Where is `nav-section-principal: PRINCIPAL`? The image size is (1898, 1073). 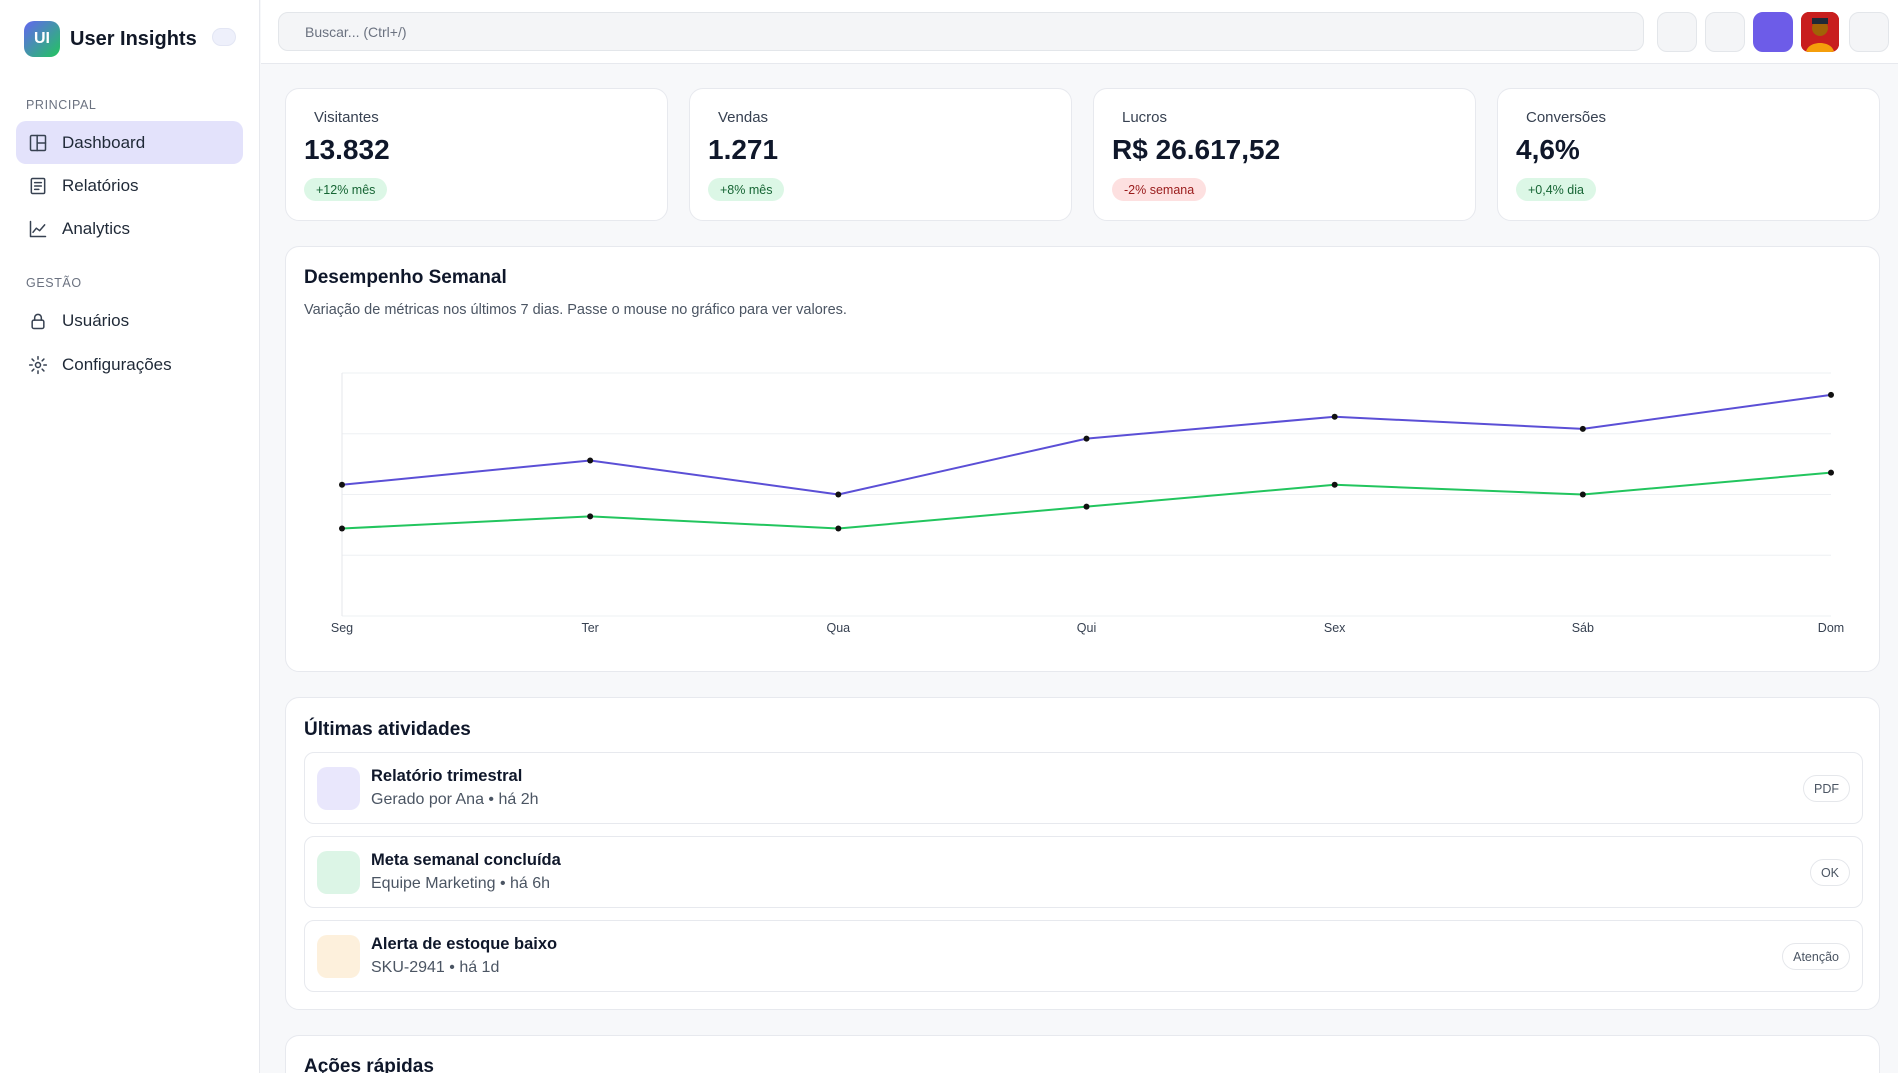
nav-section-principal: PRINCIPAL is located at coordinates (61, 105).